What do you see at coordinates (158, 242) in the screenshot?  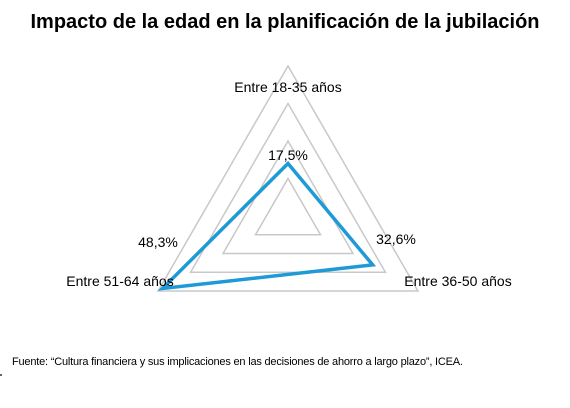 I see `data-label: 48,3%` at bounding box center [158, 242].